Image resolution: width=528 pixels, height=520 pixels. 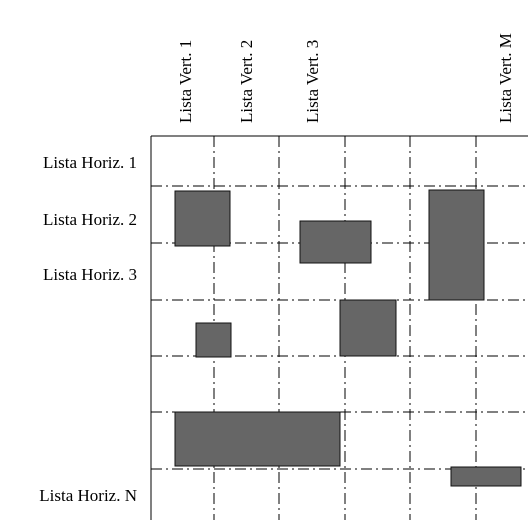 What do you see at coordinates (312, 81) in the screenshot?
I see `column-label-3: Lista Vert. 3` at bounding box center [312, 81].